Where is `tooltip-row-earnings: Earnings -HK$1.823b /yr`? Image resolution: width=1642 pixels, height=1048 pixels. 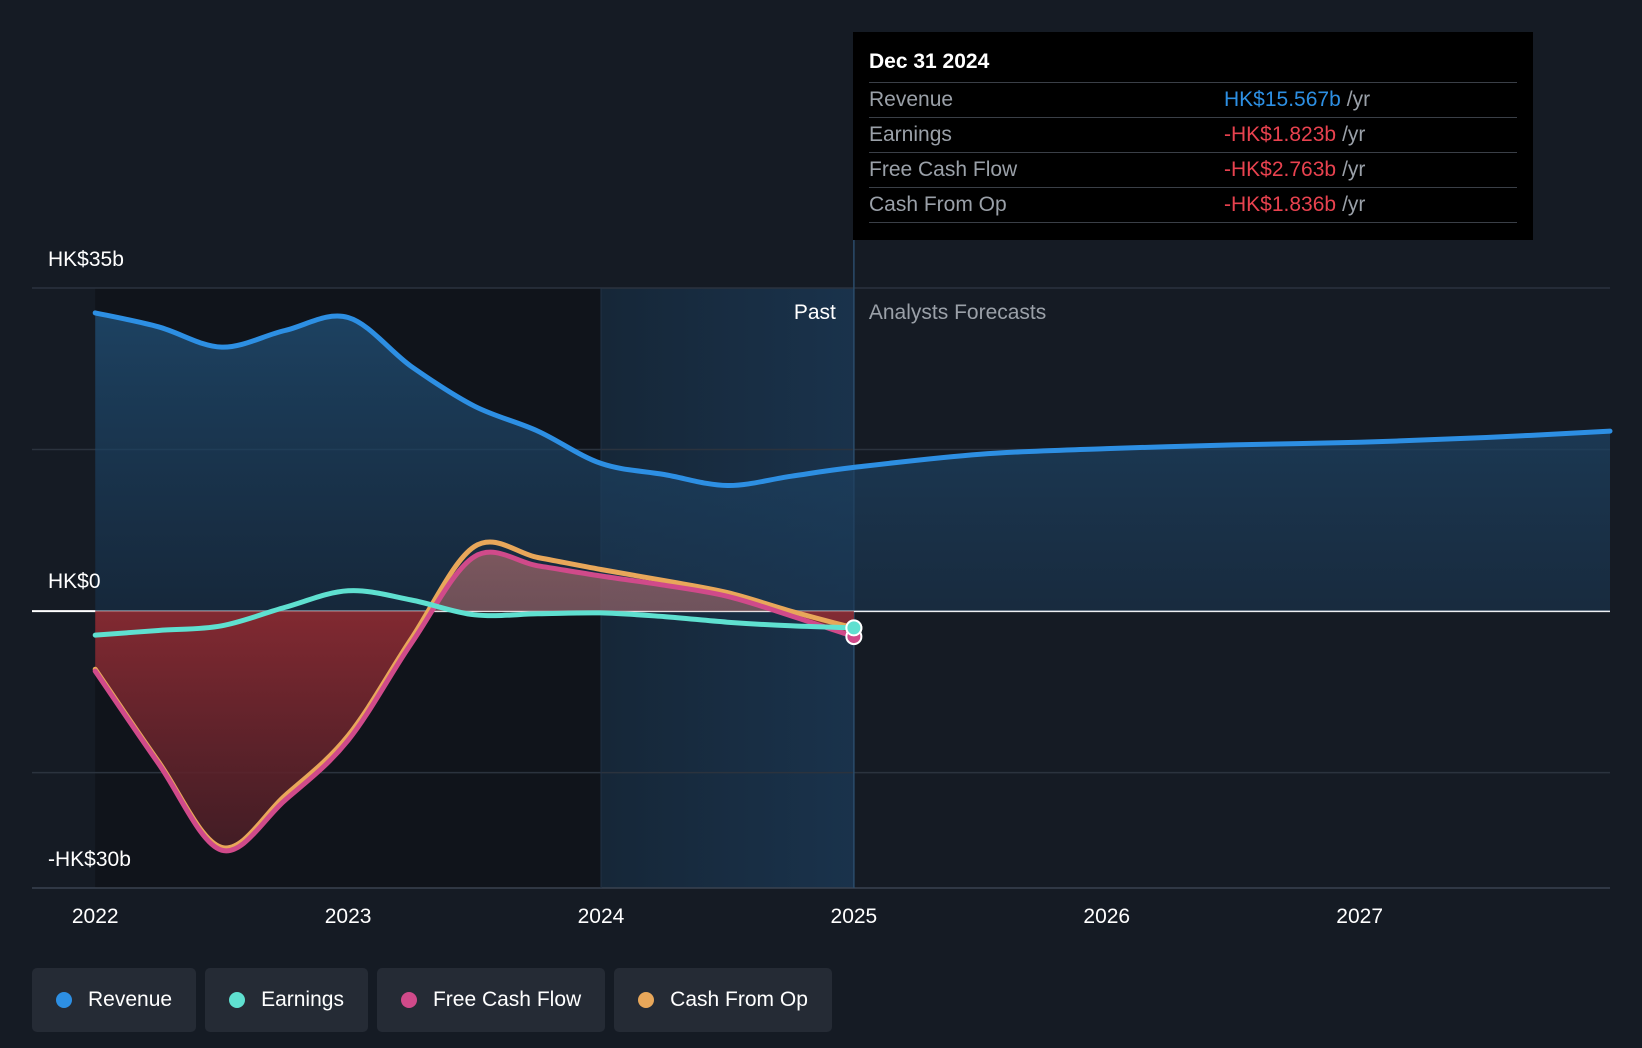
tooltip-row-earnings: Earnings -HK$1.823b /yr is located at coordinates (1193, 135).